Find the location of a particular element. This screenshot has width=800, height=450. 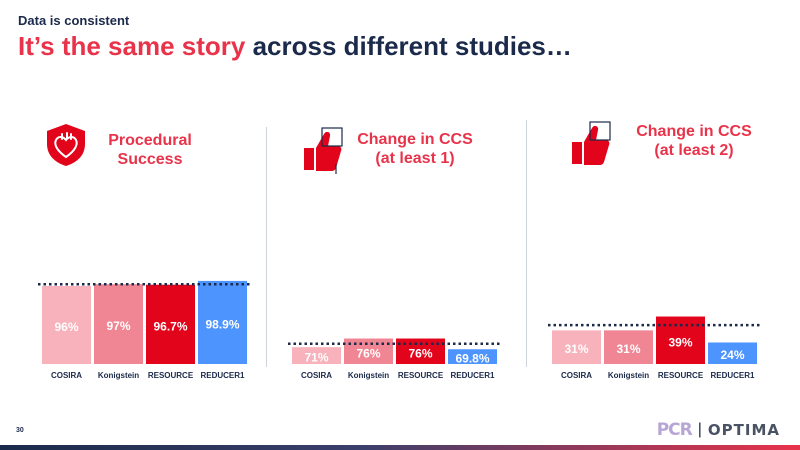

optima-logo: OPTIMA is located at coordinates (743, 430).